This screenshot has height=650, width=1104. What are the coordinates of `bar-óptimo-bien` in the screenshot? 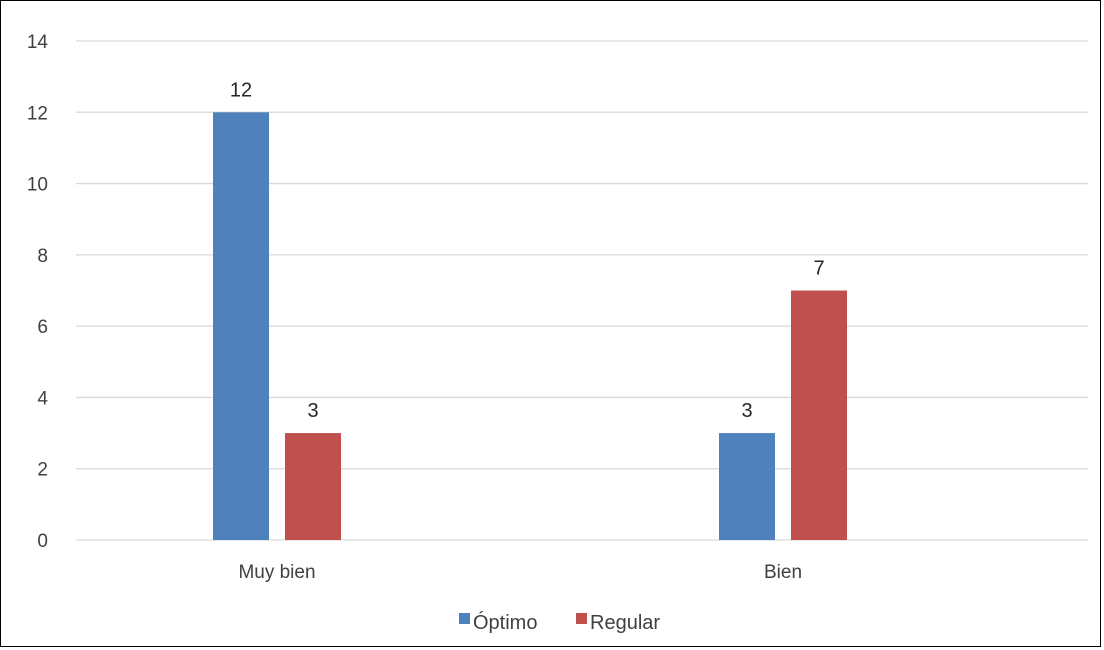 It's located at (747, 486).